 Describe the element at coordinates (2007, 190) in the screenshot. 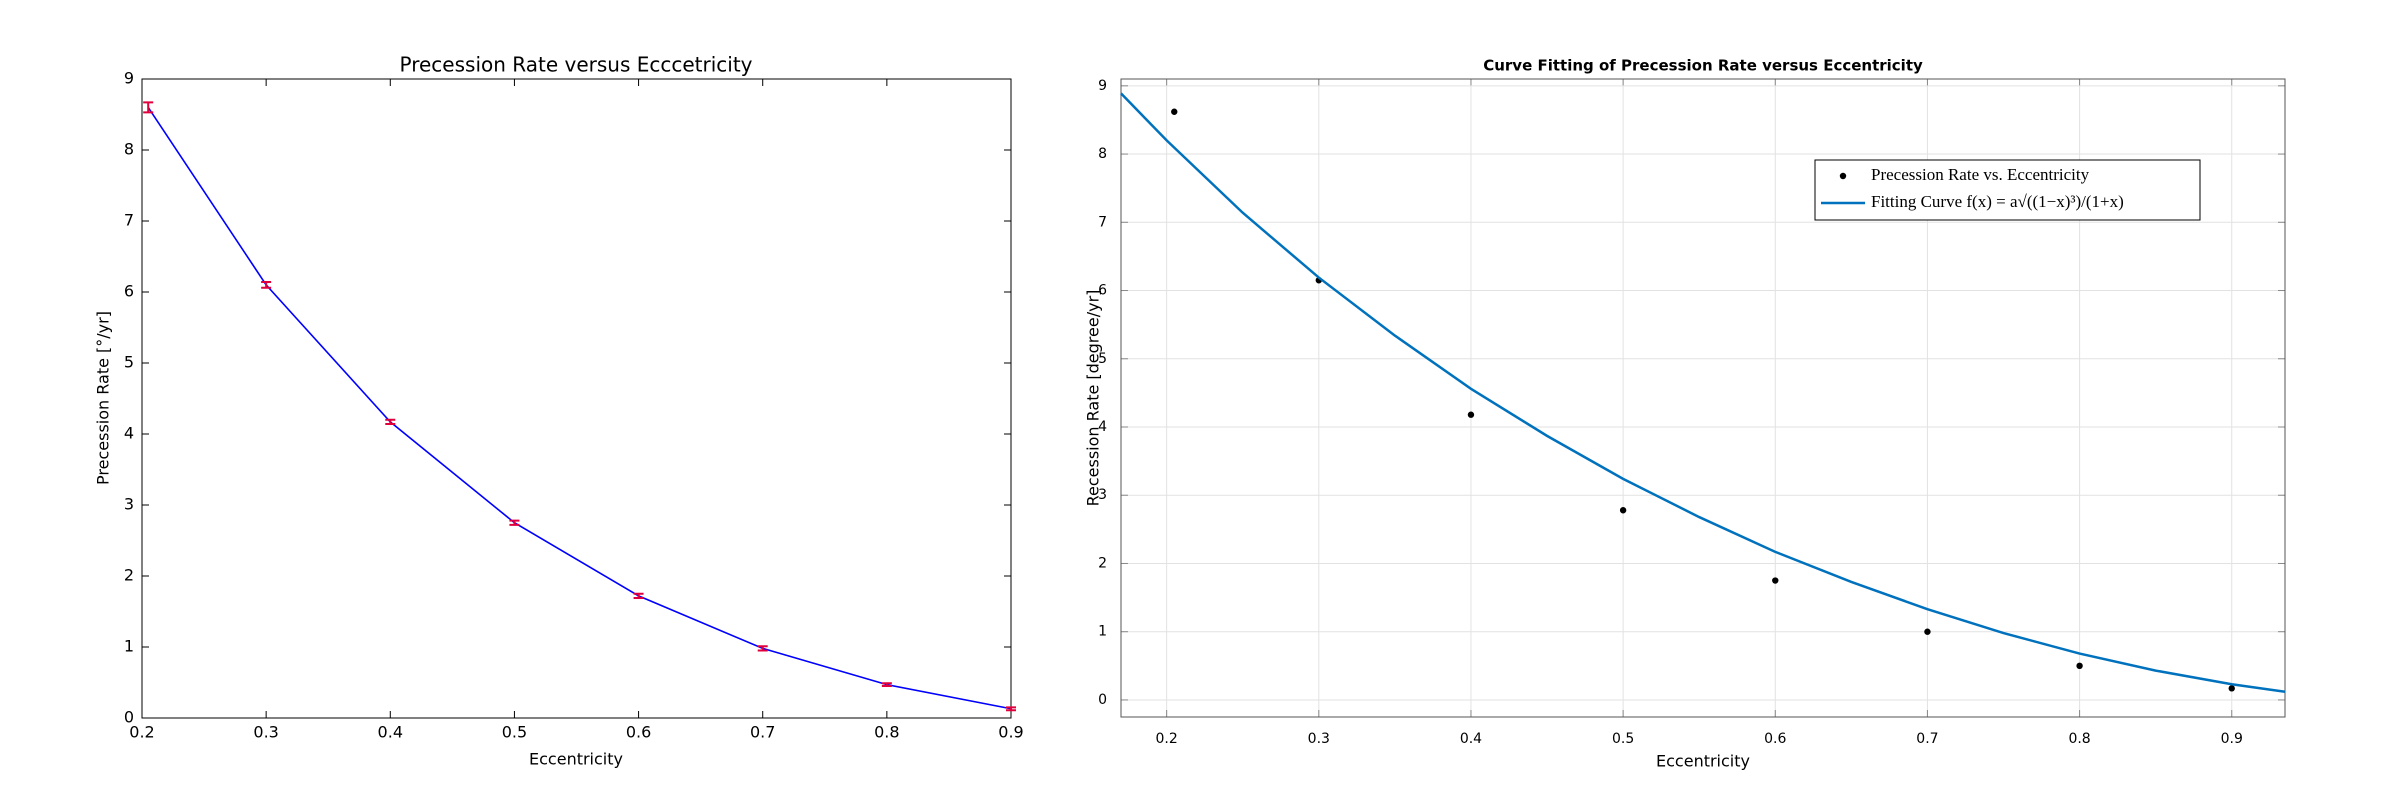

I see `legend-box` at that location.